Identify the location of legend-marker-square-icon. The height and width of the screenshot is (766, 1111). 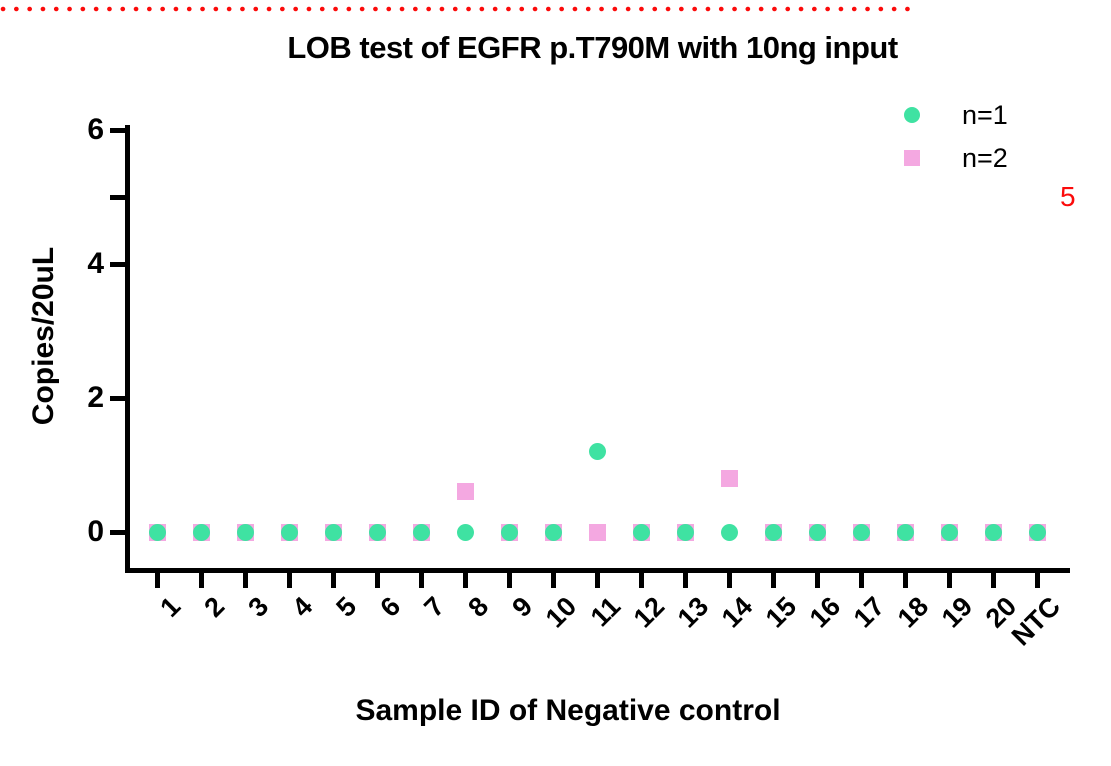
(912, 158).